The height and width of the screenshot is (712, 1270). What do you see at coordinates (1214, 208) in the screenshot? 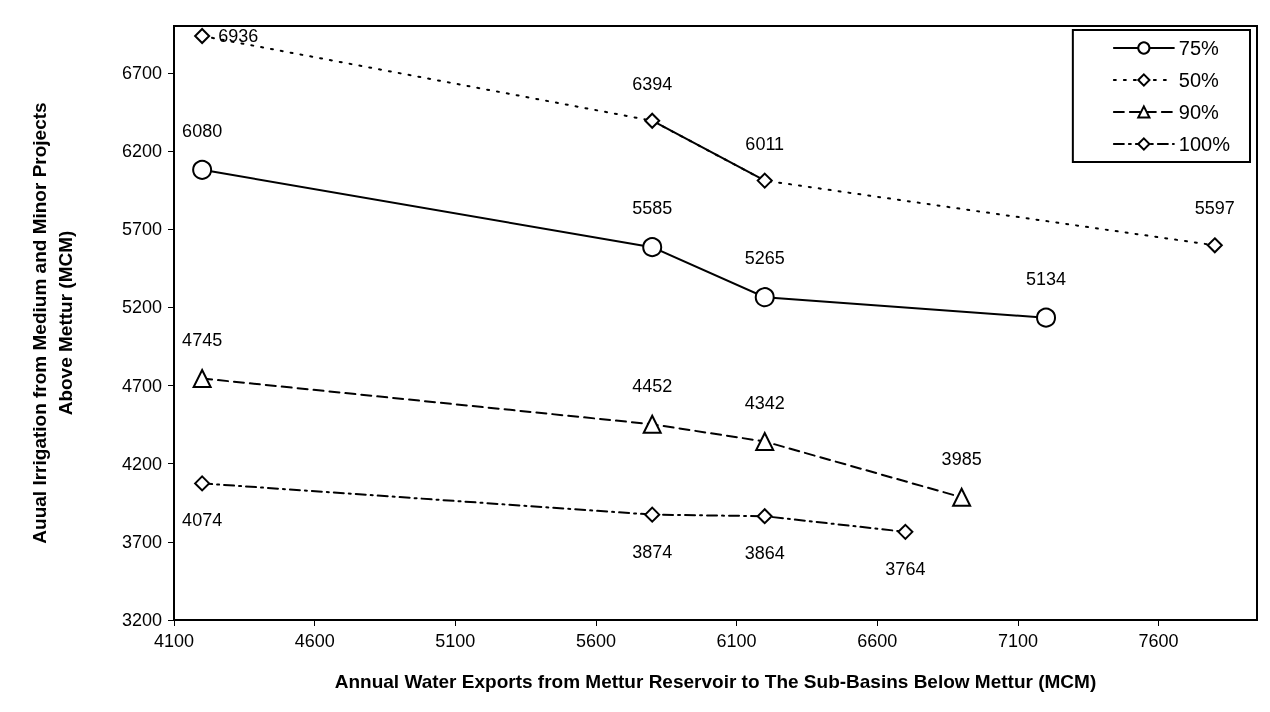
I see `data-label: 5597` at bounding box center [1214, 208].